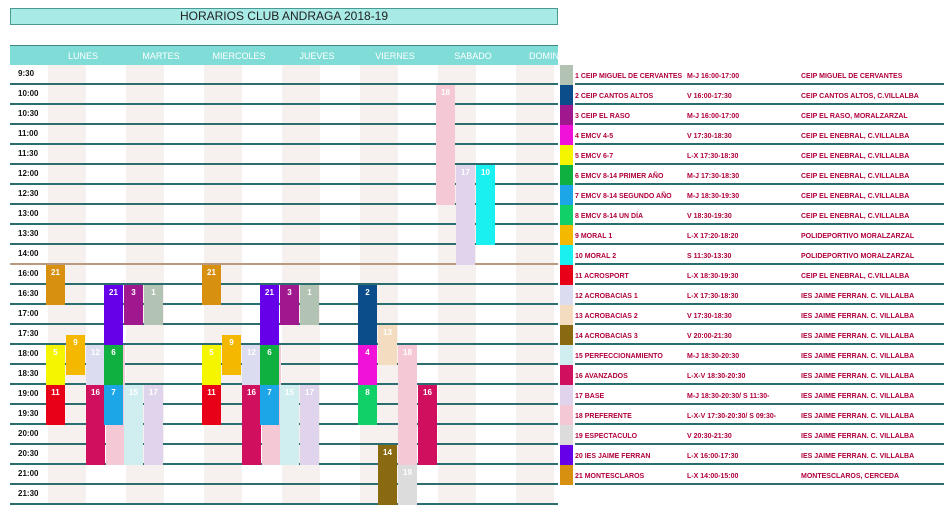 The width and height of the screenshot is (944, 520). What do you see at coordinates (716, 376) in the screenshot?
I see `legend-schedule: L-X-V 18:30-20:30` at bounding box center [716, 376].